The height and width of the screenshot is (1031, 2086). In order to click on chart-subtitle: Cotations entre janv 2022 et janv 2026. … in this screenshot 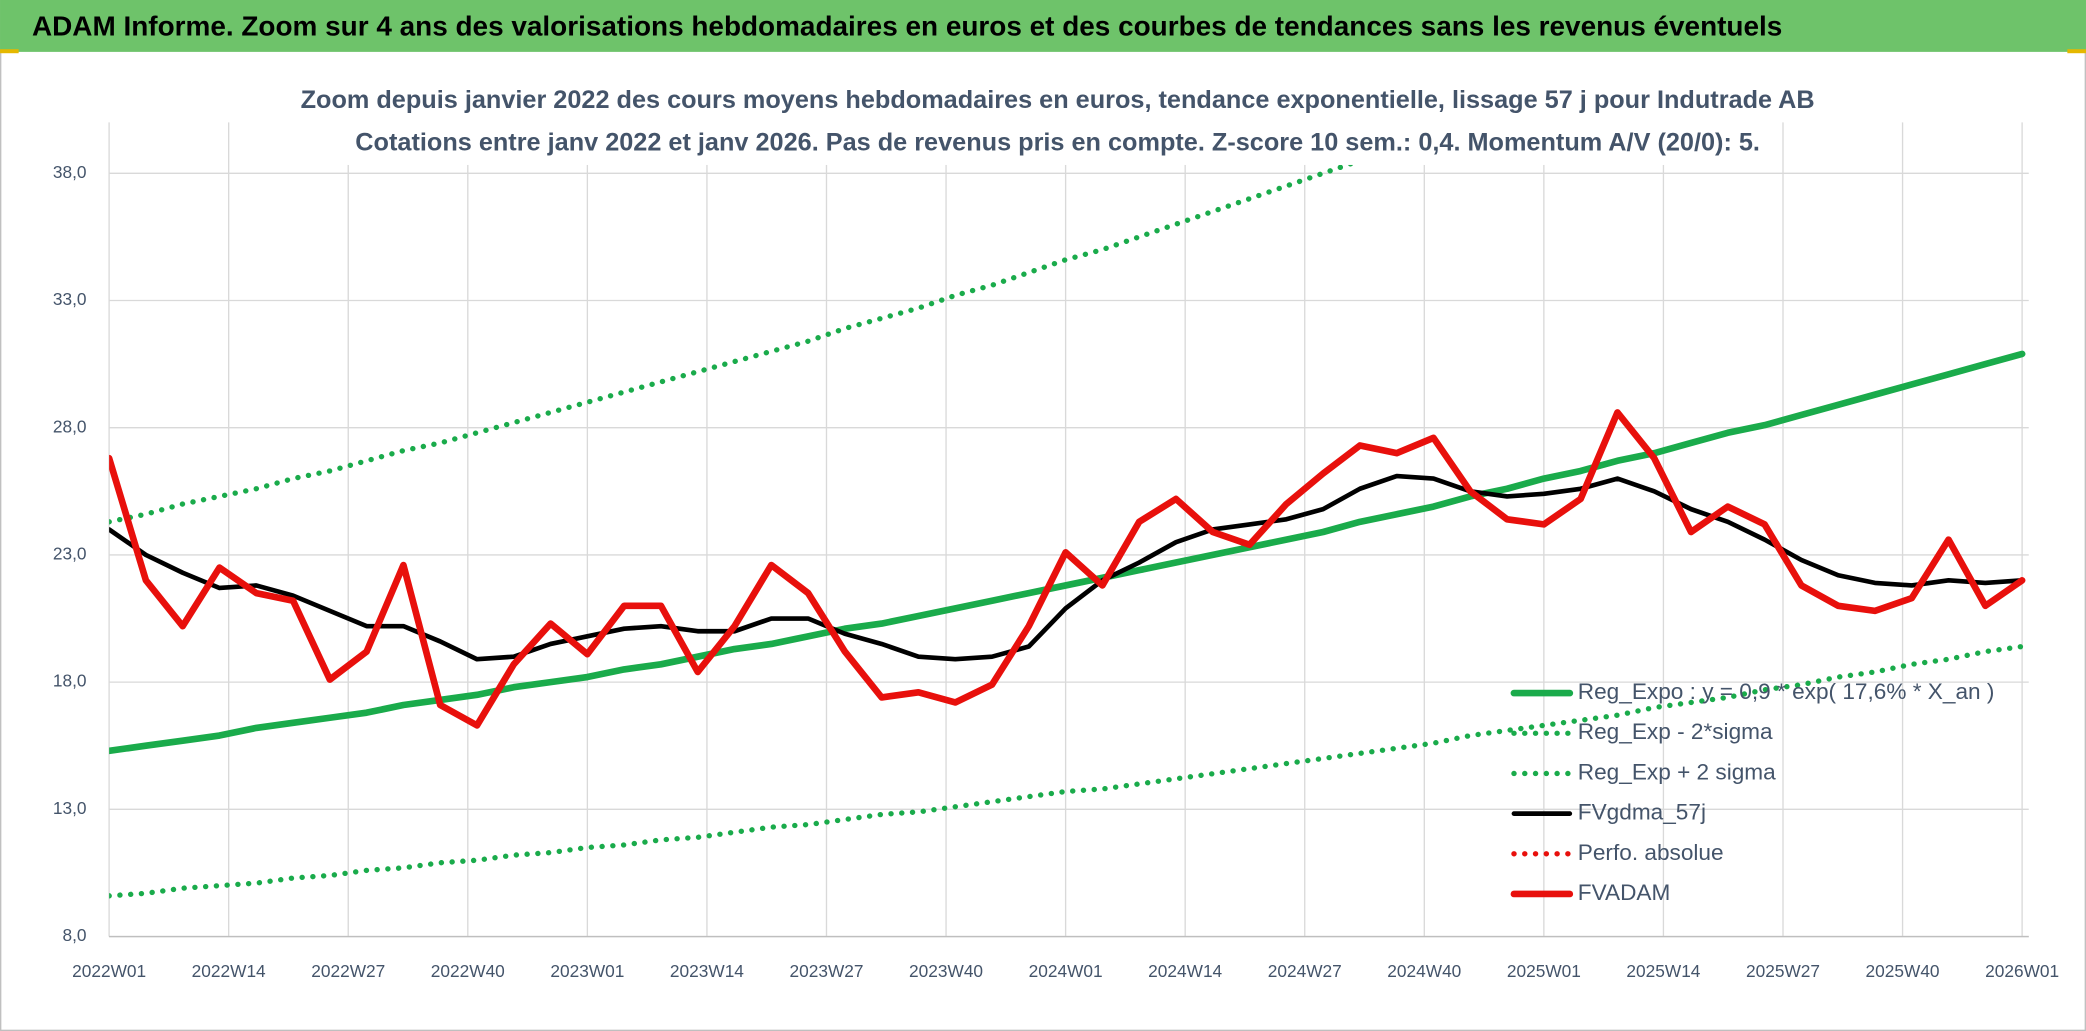, I will do `click(1057, 142)`.